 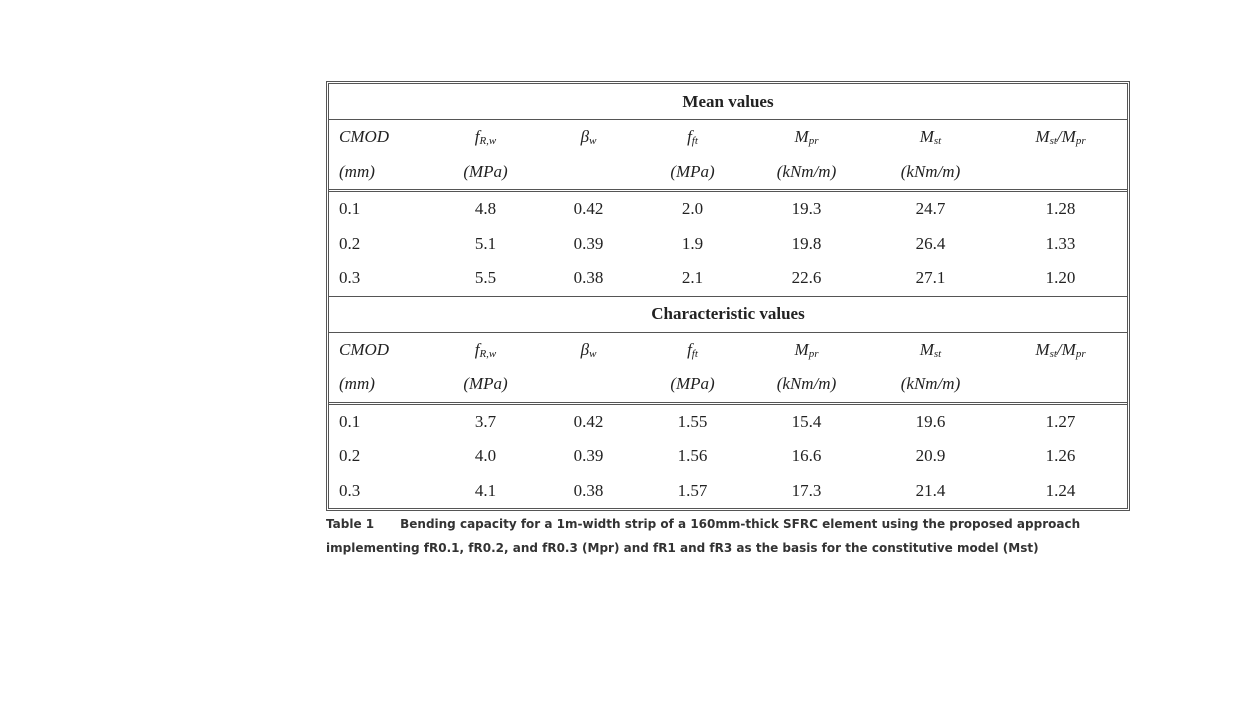 What do you see at coordinates (692, 490) in the screenshot?
I see `data-cell: 1.57` at bounding box center [692, 490].